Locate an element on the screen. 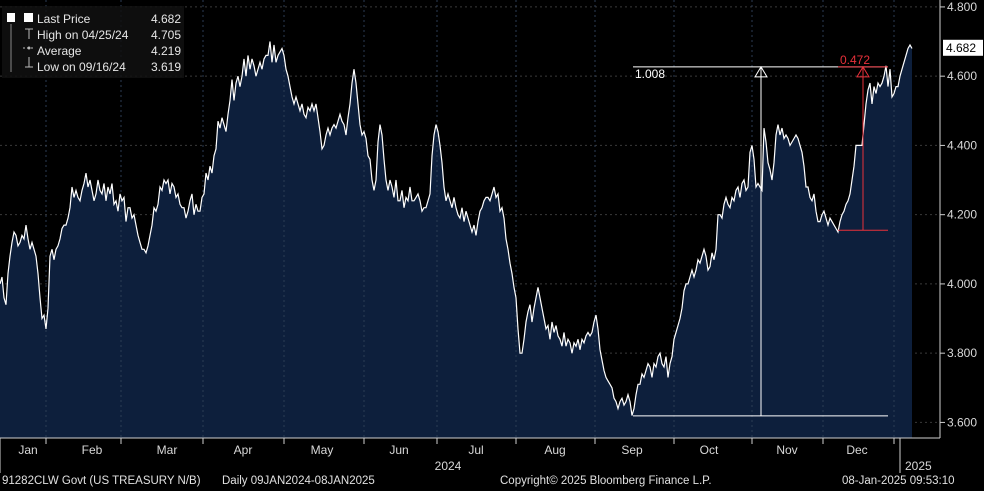  last-price-square-icon is located at coordinates (28, 17).